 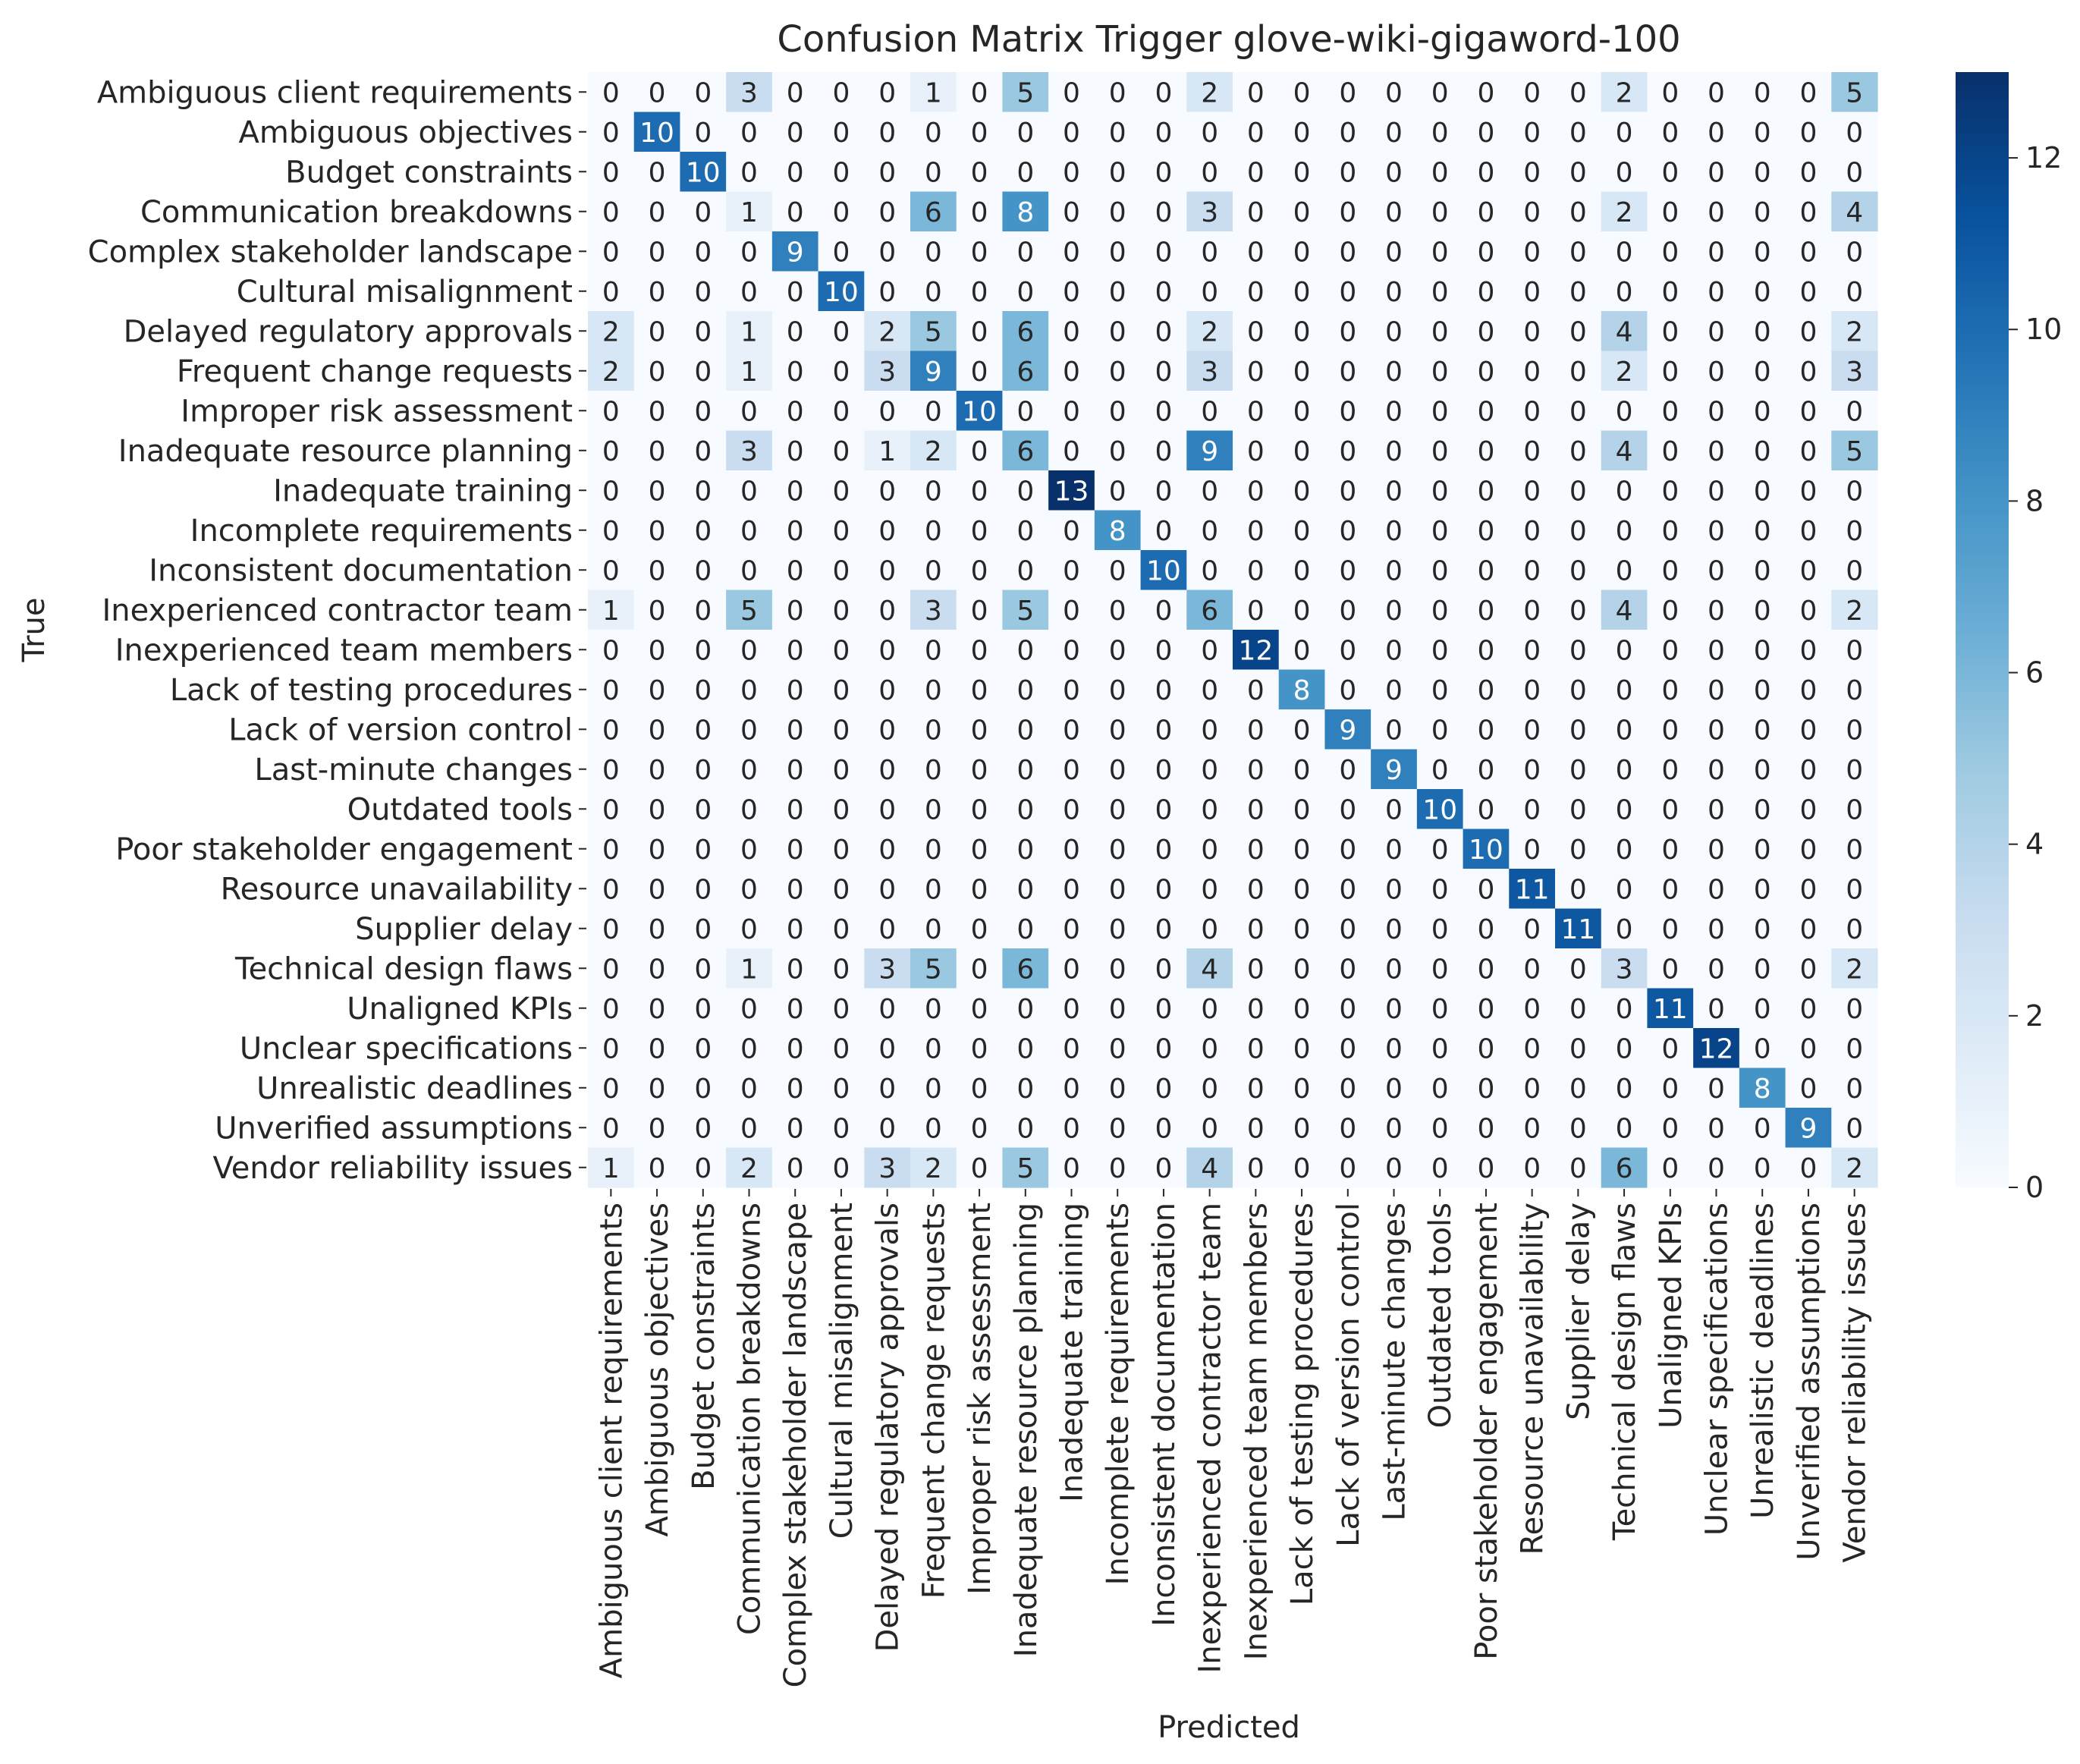 What do you see at coordinates (1982, 629) in the screenshot?
I see `colorbar` at bounding box center [1982, 629].